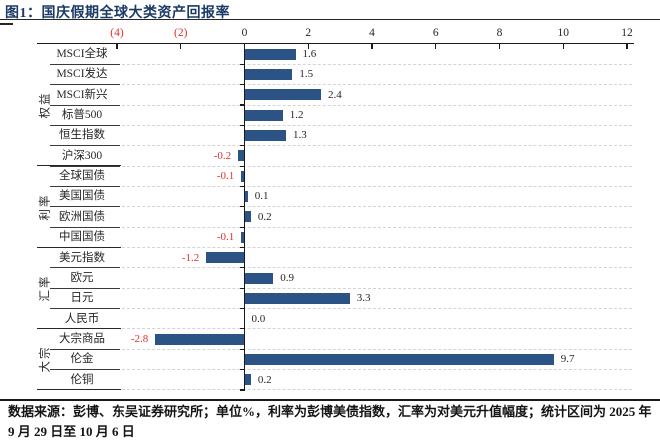 This screenshot has height=445, width=660. What do you see at coordinates (261, 196) in the screenshot?
I see `bar-value-label: 0.1` at bounding box center [261, 196].